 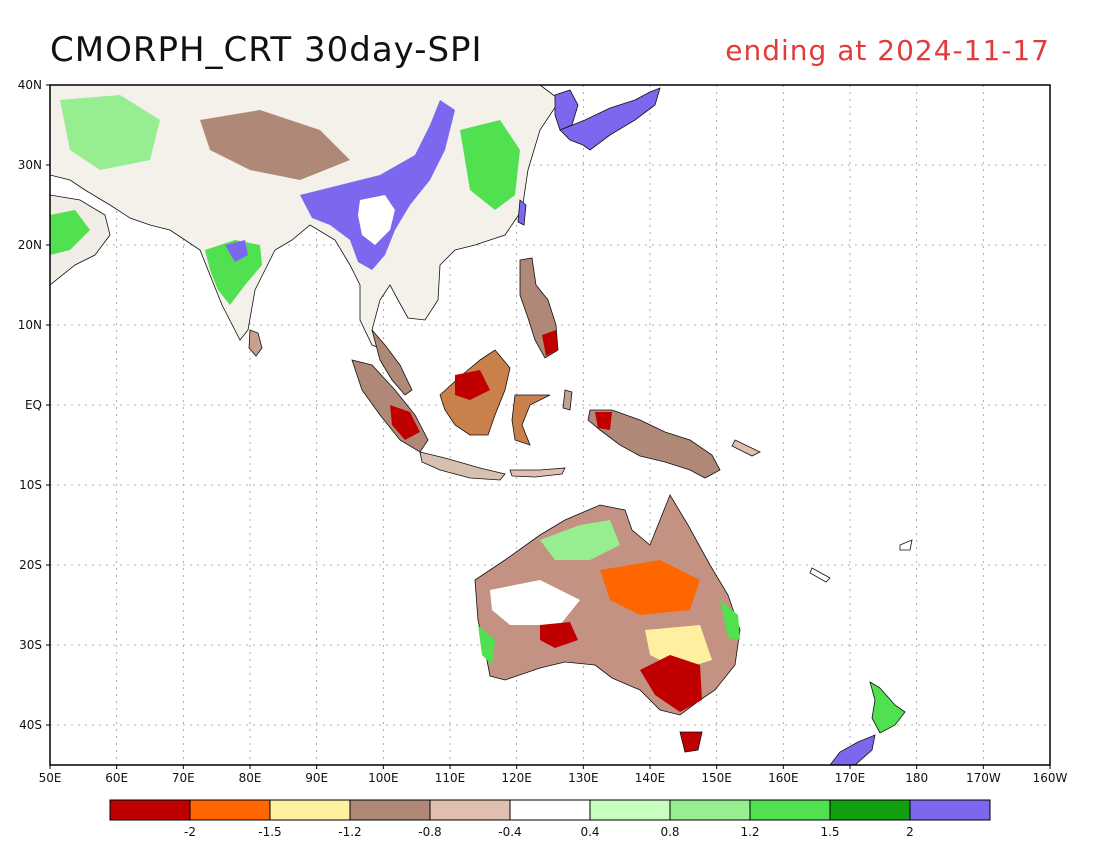 What do you see at coordinates (522, 212) in the screenshot?
I see `land-taiwan` at bounding box center [522, 212].